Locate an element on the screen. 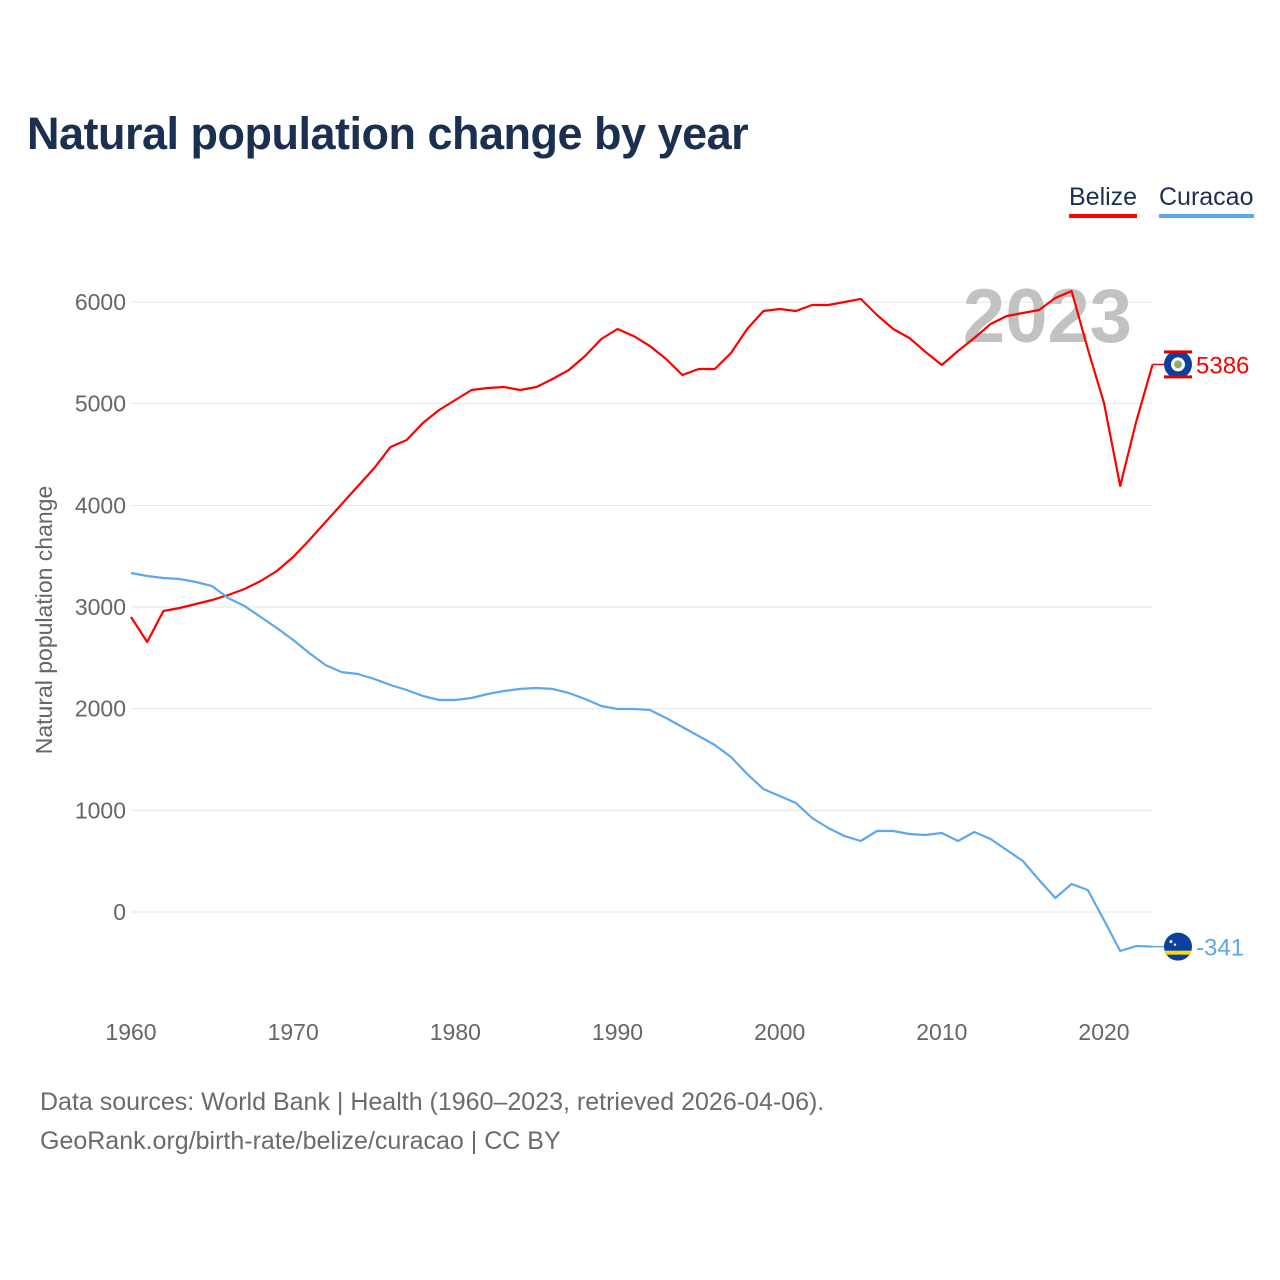 The image size is (1280, 1280). y-tick-label: 5000 is located at coordinates (100, 404).